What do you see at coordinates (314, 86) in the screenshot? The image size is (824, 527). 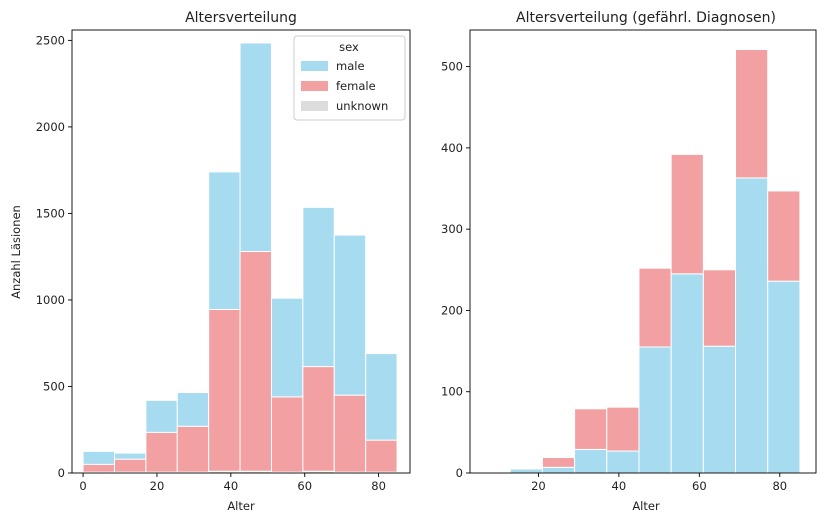 I see `legend-swatch-female` at bounding box center [314, 86].